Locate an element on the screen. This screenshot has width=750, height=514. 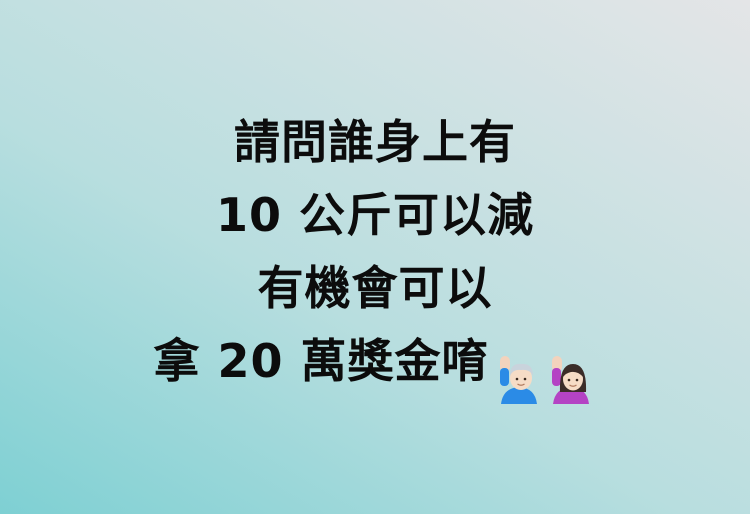
text-line-4: 拿 20 萬獎金唷 is located at coordinates (321, 361).